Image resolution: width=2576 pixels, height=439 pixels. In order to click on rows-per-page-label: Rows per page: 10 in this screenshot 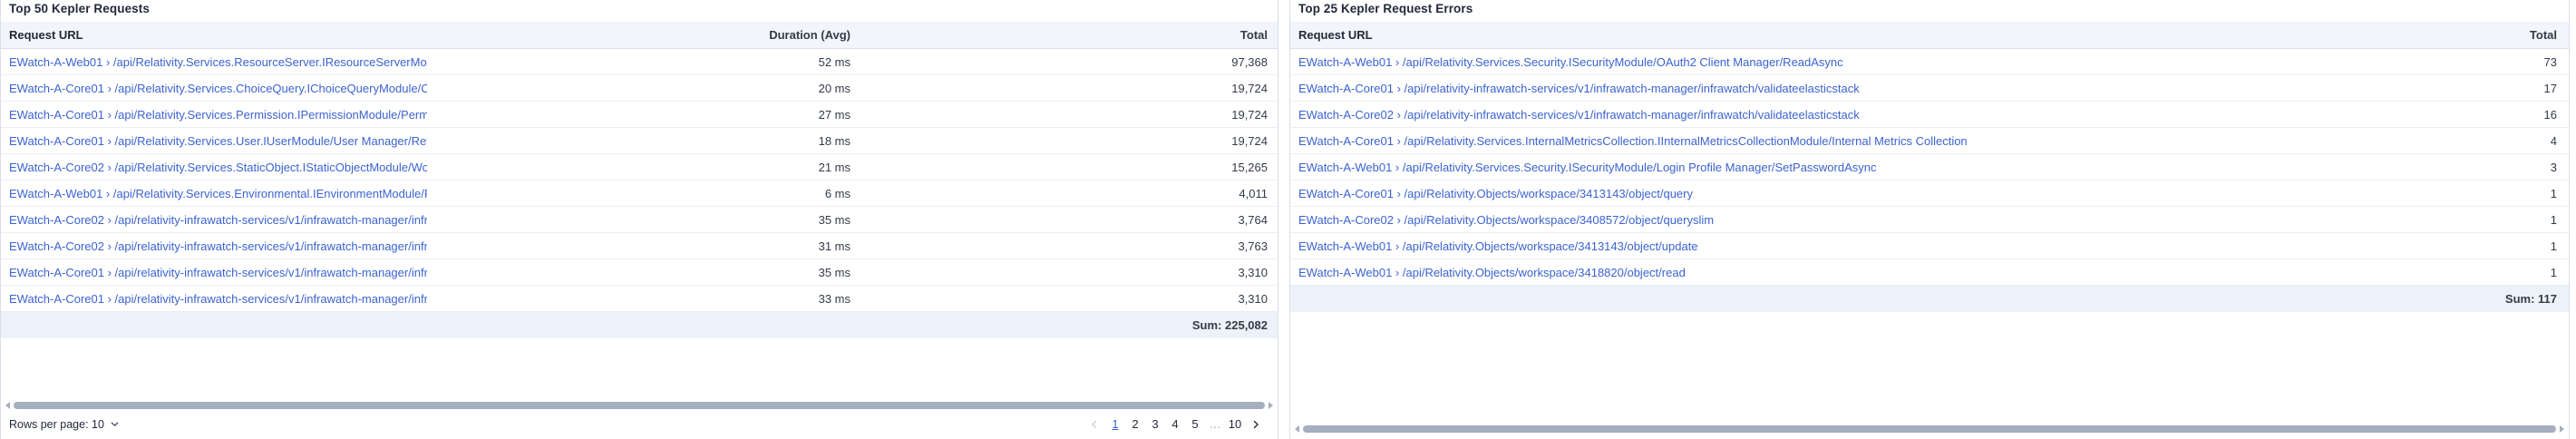, I will do `click(56, 424)`.